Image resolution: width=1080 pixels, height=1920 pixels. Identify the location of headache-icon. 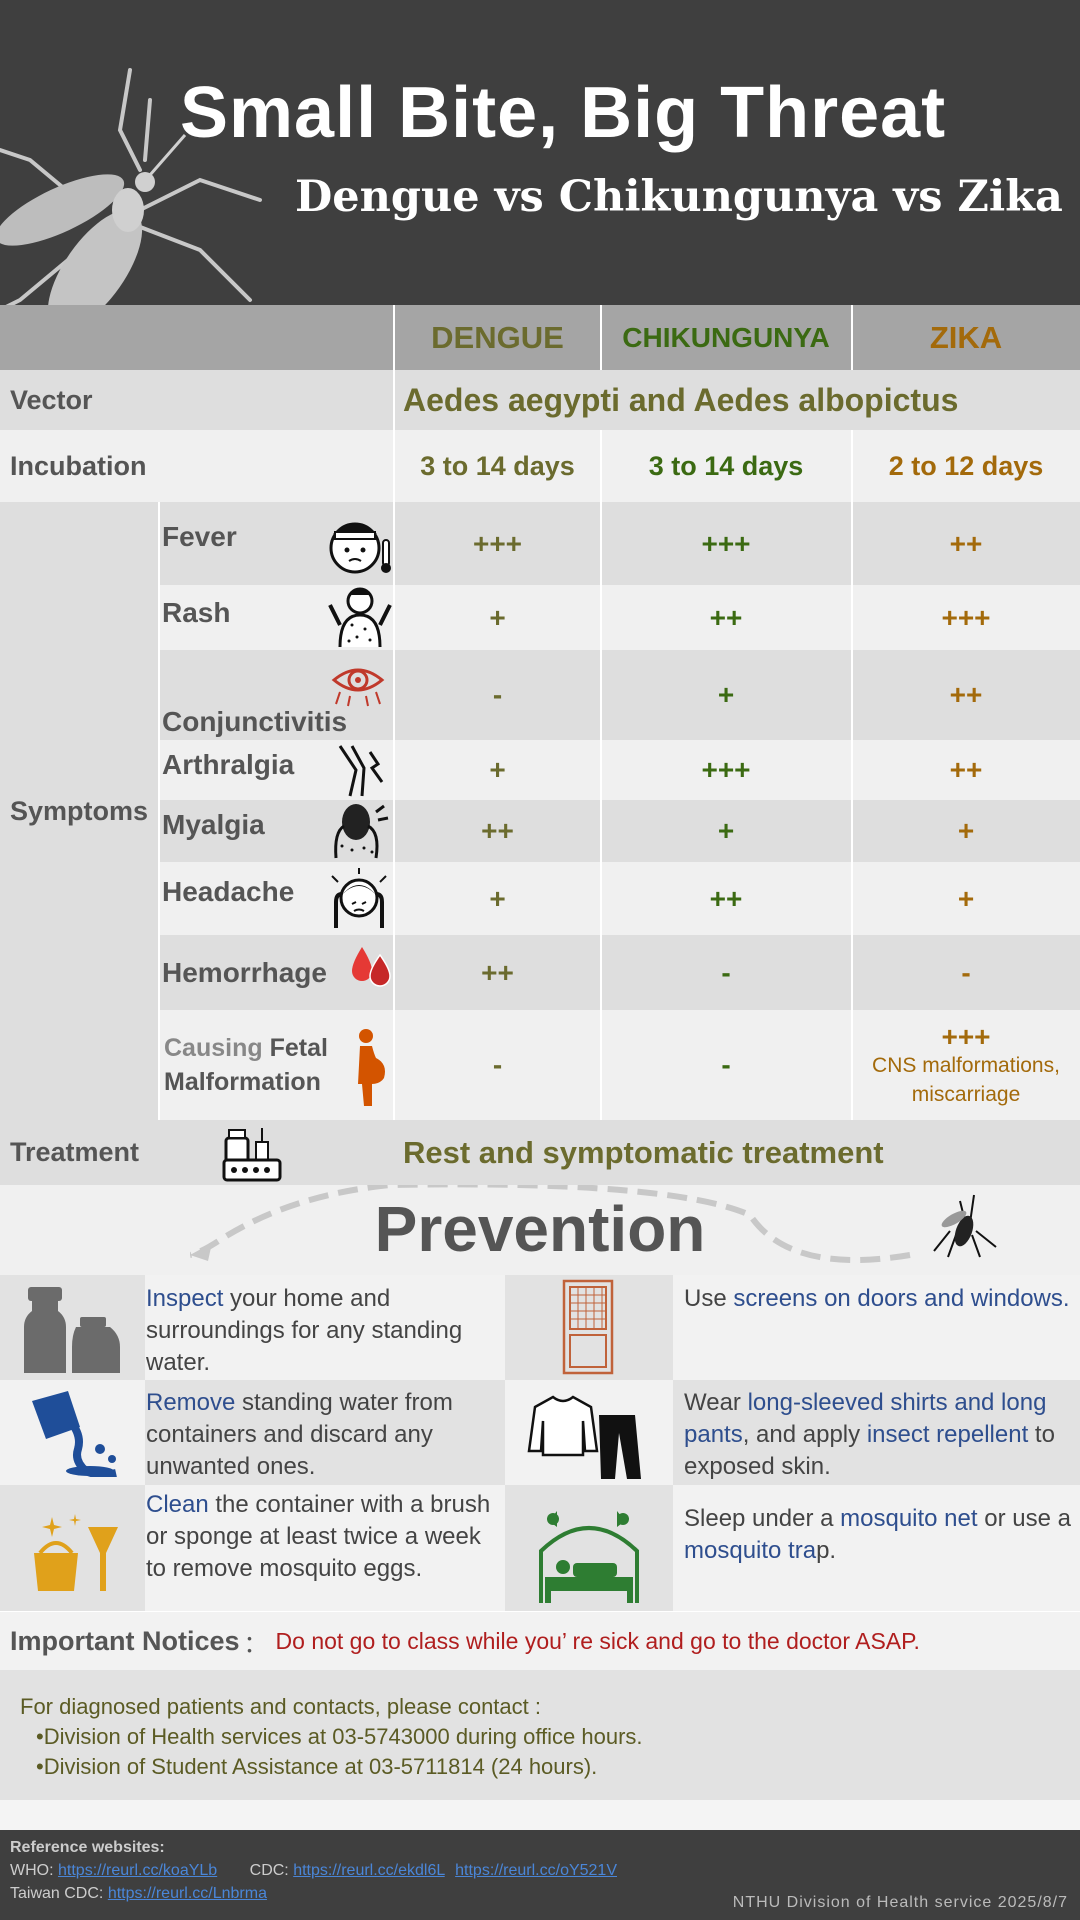
(359, 898).